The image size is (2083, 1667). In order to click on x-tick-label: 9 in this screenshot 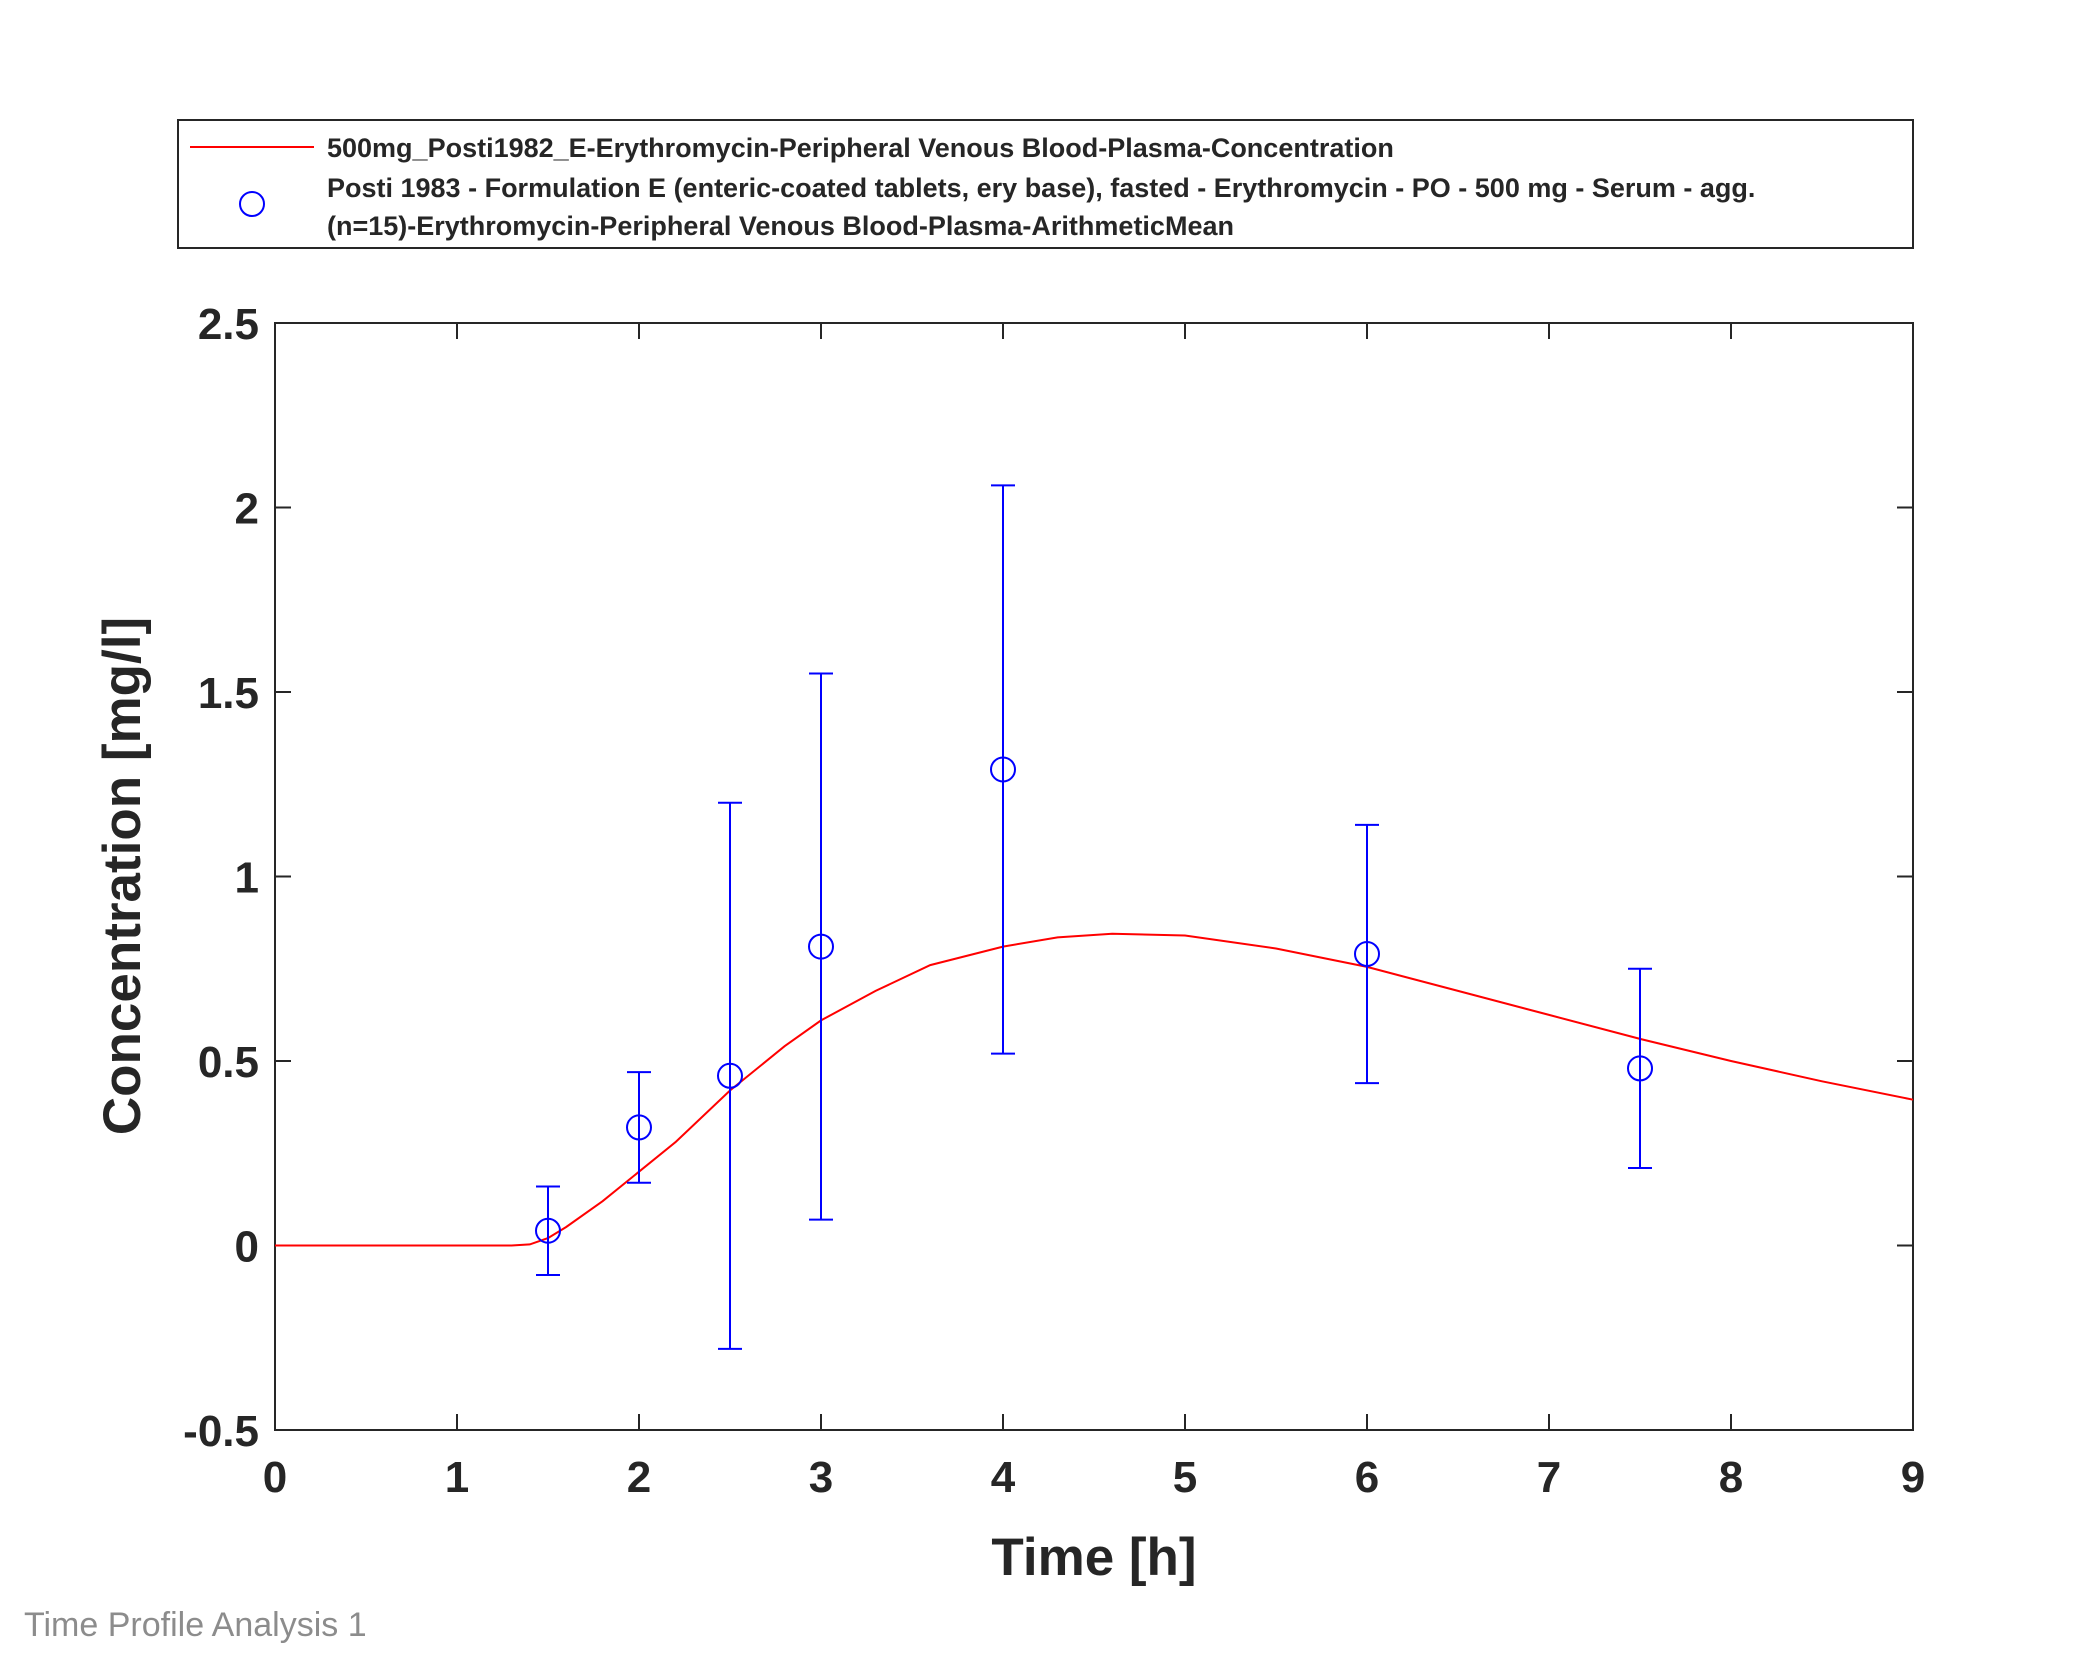, I will do `click(1913, 1477)`.